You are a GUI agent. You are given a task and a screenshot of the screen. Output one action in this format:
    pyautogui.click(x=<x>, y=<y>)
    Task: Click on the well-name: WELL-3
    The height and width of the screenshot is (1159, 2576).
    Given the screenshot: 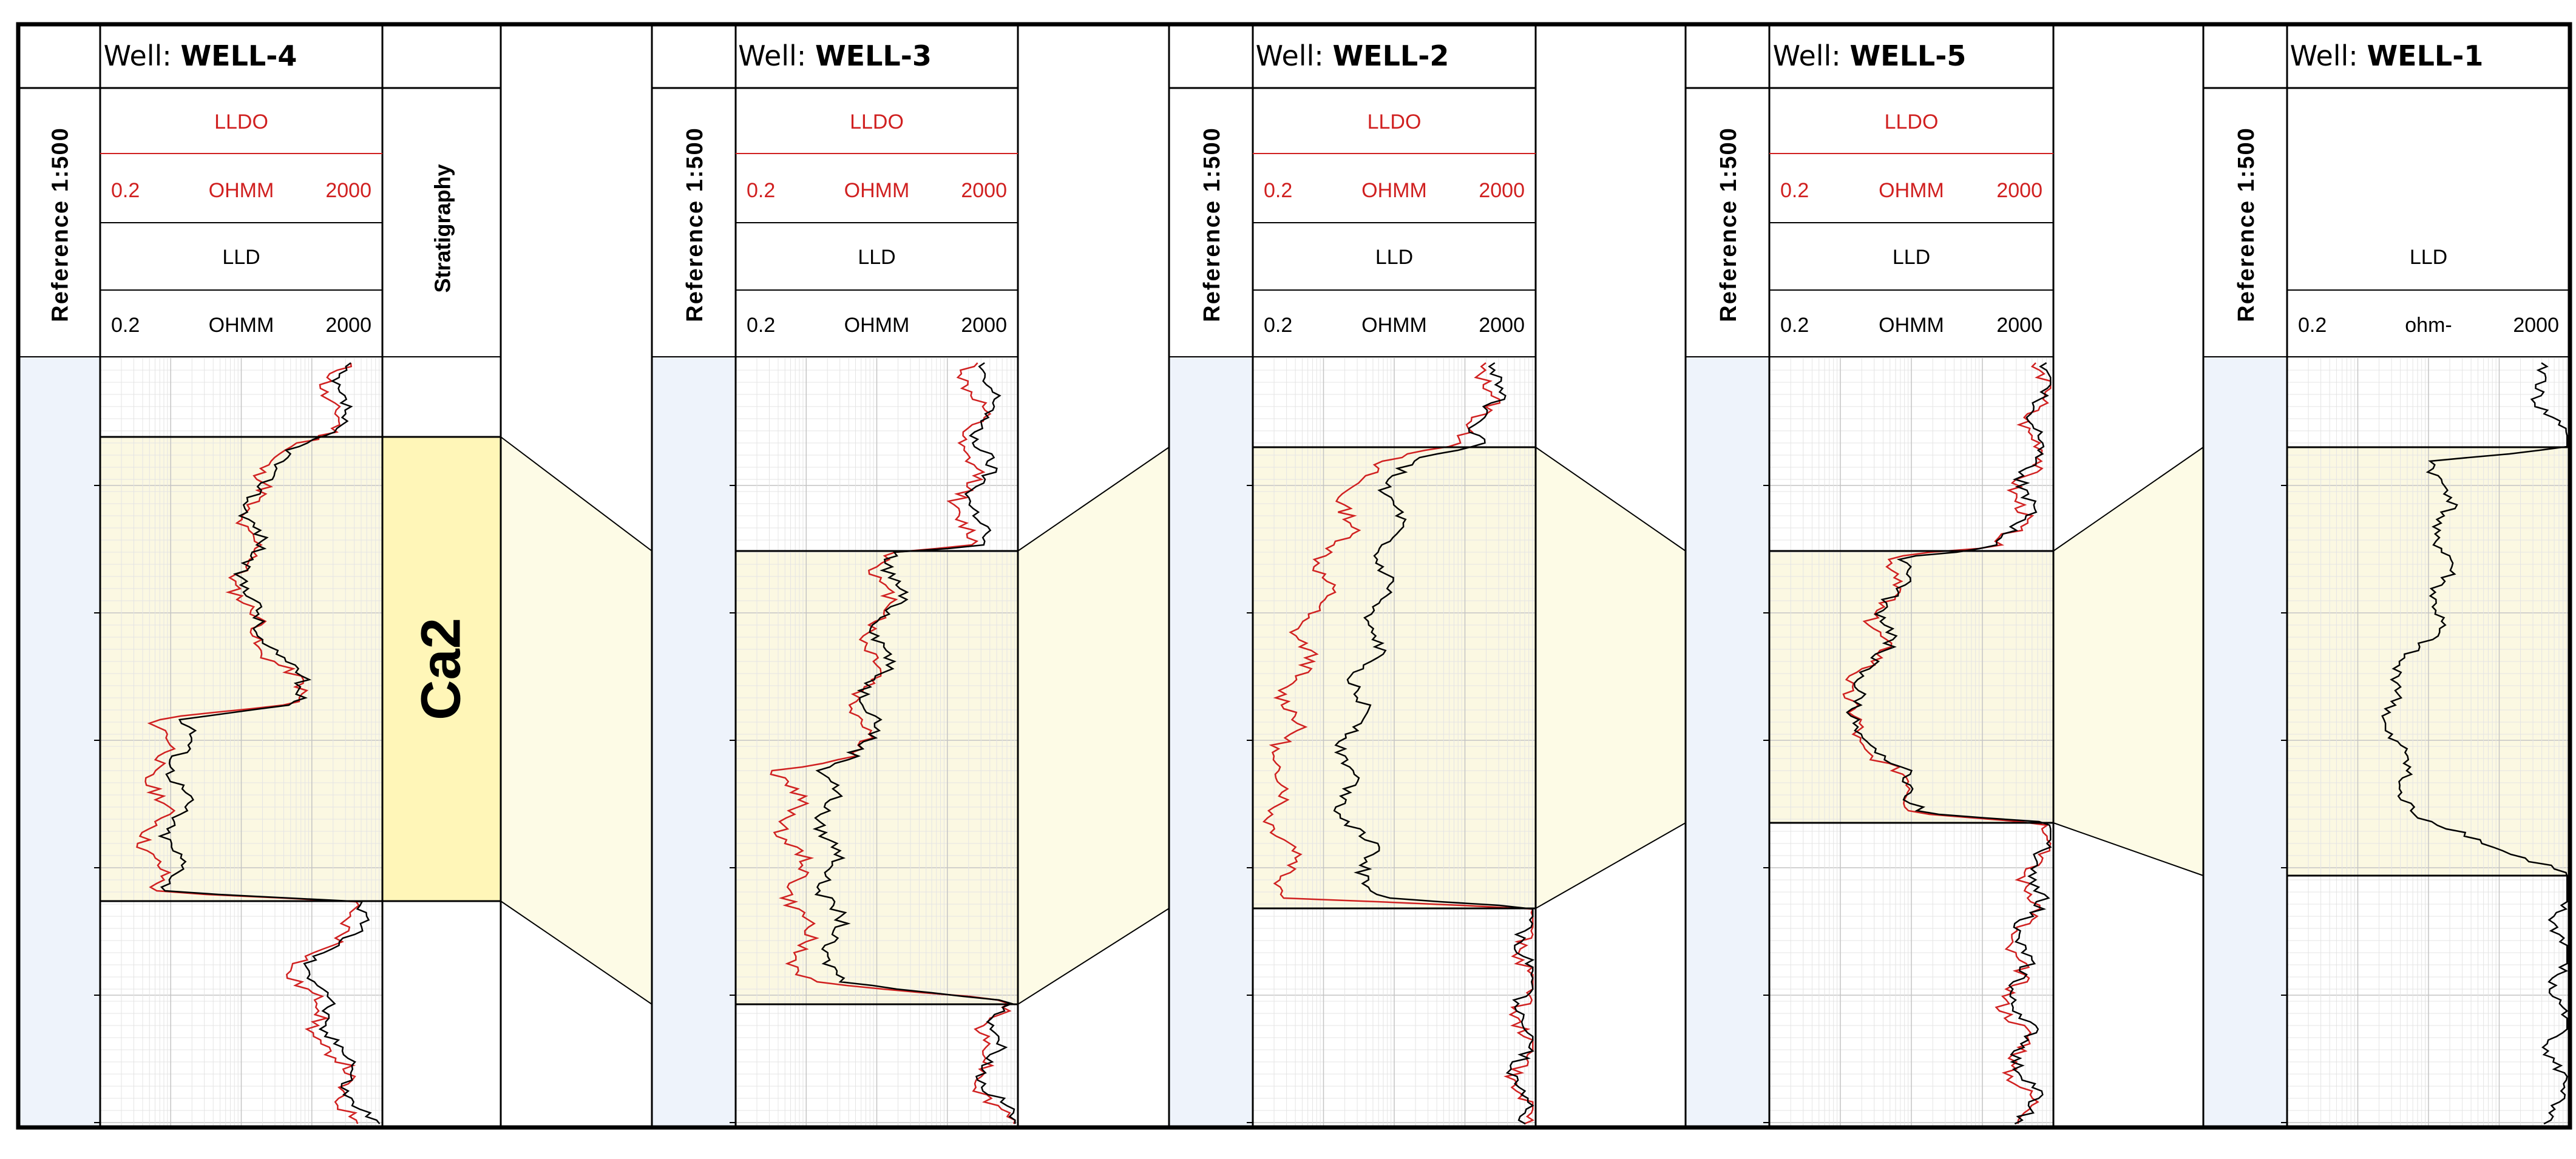 What is the action you would take?
    pyautogui.click(x=873, y=56)
    